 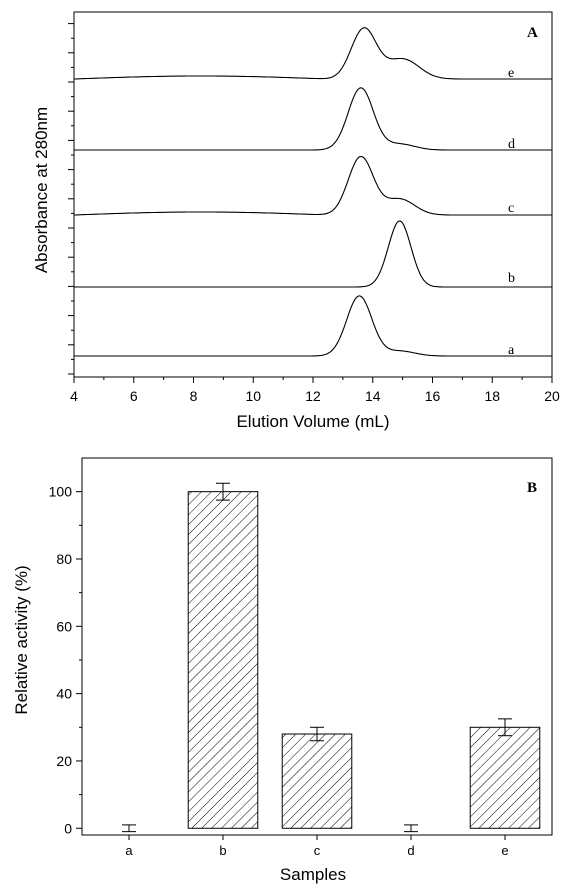 What do you see at coordinates (317, 781) in the screenshot?
I see `bar-c` at bounding box center [317, 781].